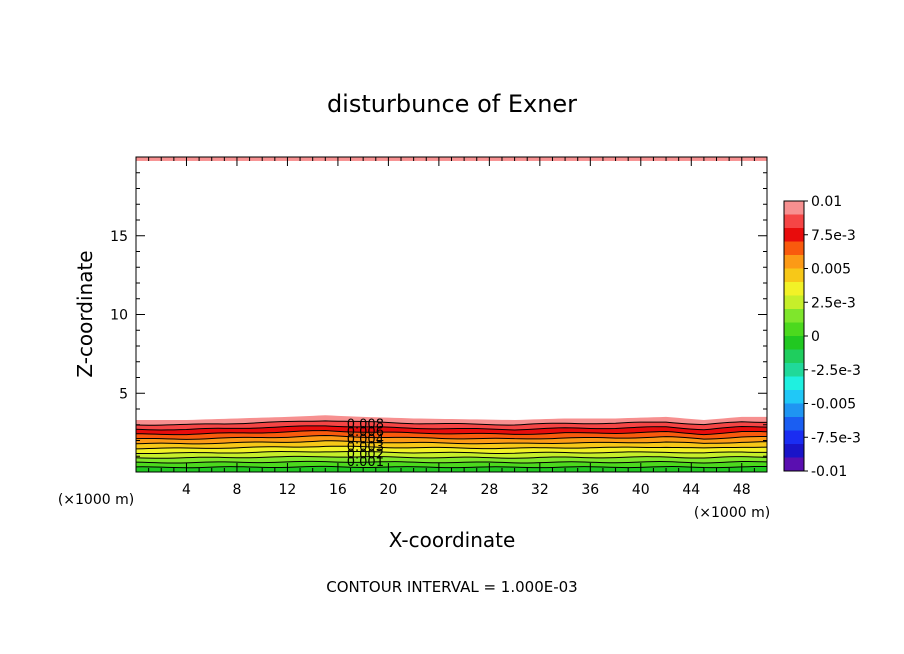 This screenshot has width=904, height=654. I want to click on chart-title: disturbunce of Exner, so click(452, 104).